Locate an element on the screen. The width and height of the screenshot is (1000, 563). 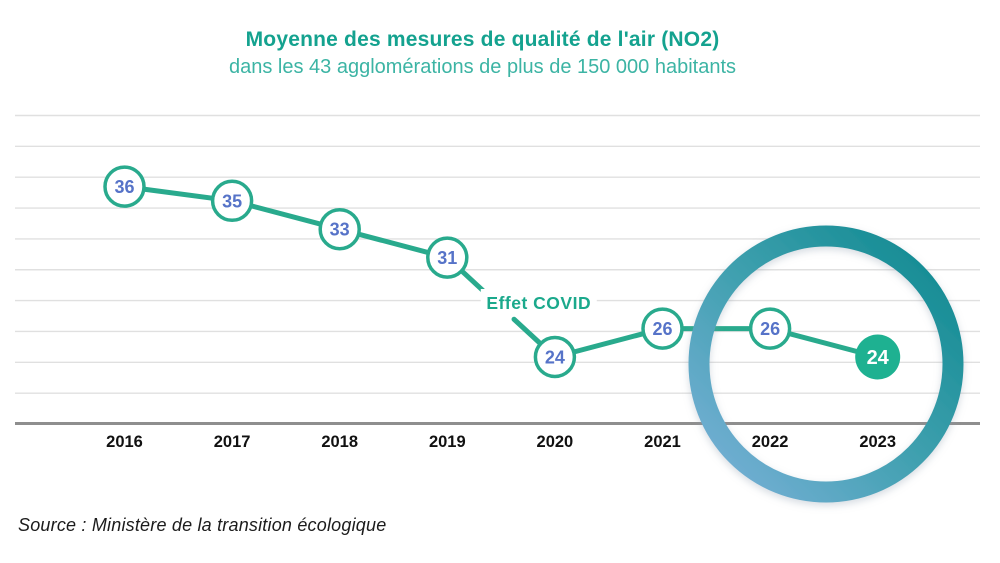
covid-annotation-label: Effet COVID is located at coordinates (538, 303).